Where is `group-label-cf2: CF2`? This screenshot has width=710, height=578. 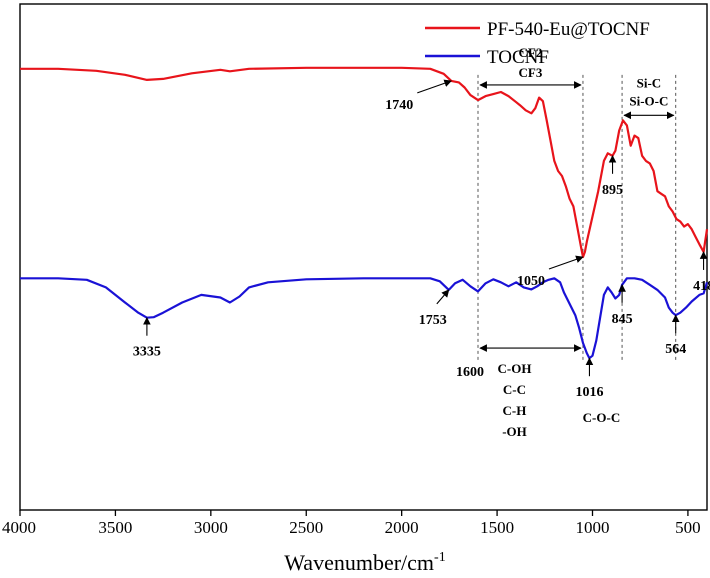 group-label-cf2: CF2 is located at coordinates (531, 52).